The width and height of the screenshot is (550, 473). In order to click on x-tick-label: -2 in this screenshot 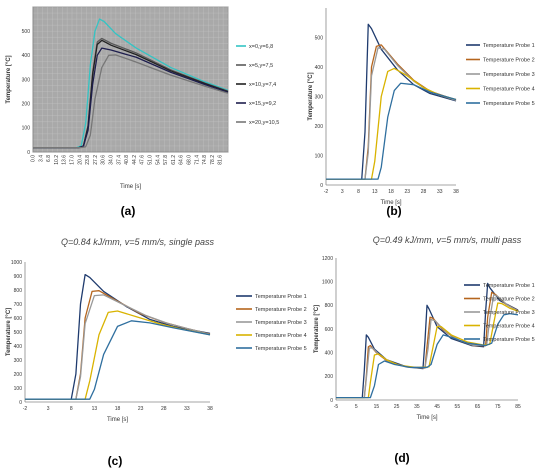, I will do `click(25, 409)`.